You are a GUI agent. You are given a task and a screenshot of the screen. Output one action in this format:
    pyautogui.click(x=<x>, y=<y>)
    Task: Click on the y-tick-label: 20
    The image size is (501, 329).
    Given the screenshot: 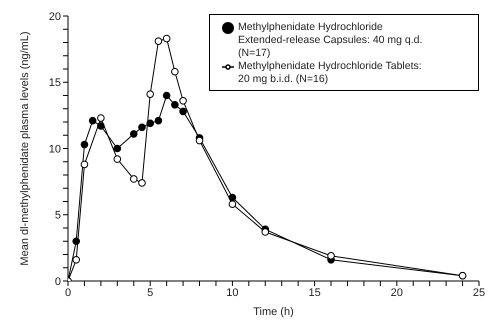 What is the action you would take?
    pyautogui.click(x=54, y=16)
    